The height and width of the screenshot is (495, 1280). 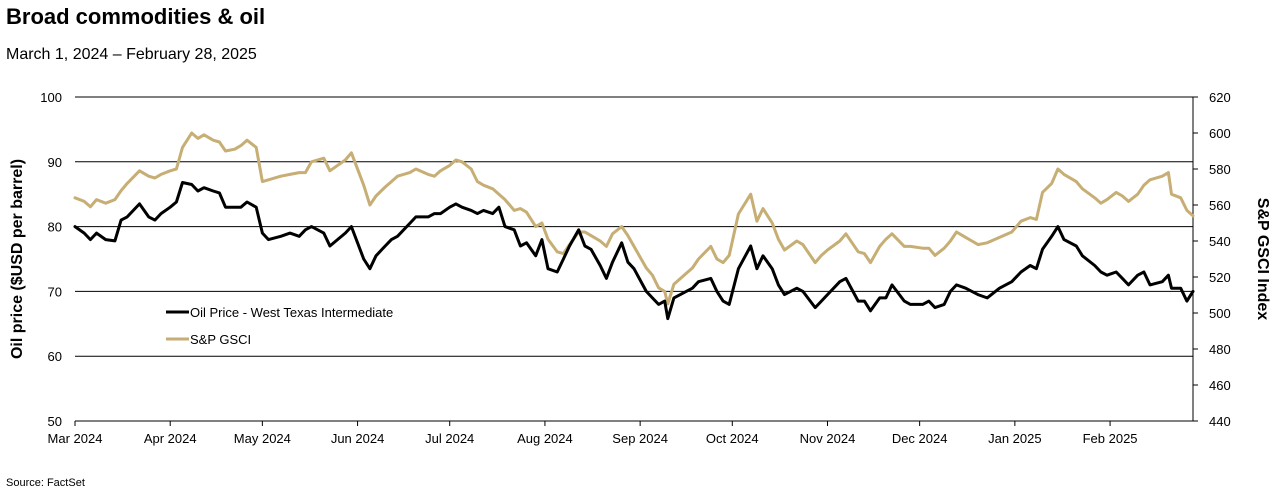 I want to click on right-tick-label: 560, so click(x=1220, y=205).